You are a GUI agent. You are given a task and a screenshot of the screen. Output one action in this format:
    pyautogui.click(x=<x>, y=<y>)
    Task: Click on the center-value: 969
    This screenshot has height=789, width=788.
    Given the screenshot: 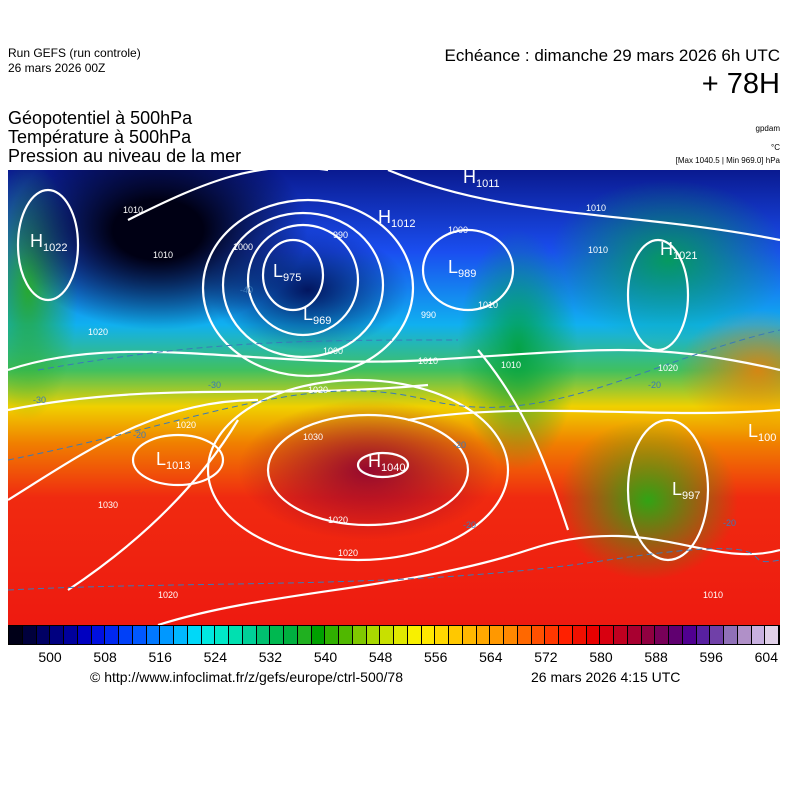 What is the action you would take?
    pyautogui.click(x=322, y=321)
    